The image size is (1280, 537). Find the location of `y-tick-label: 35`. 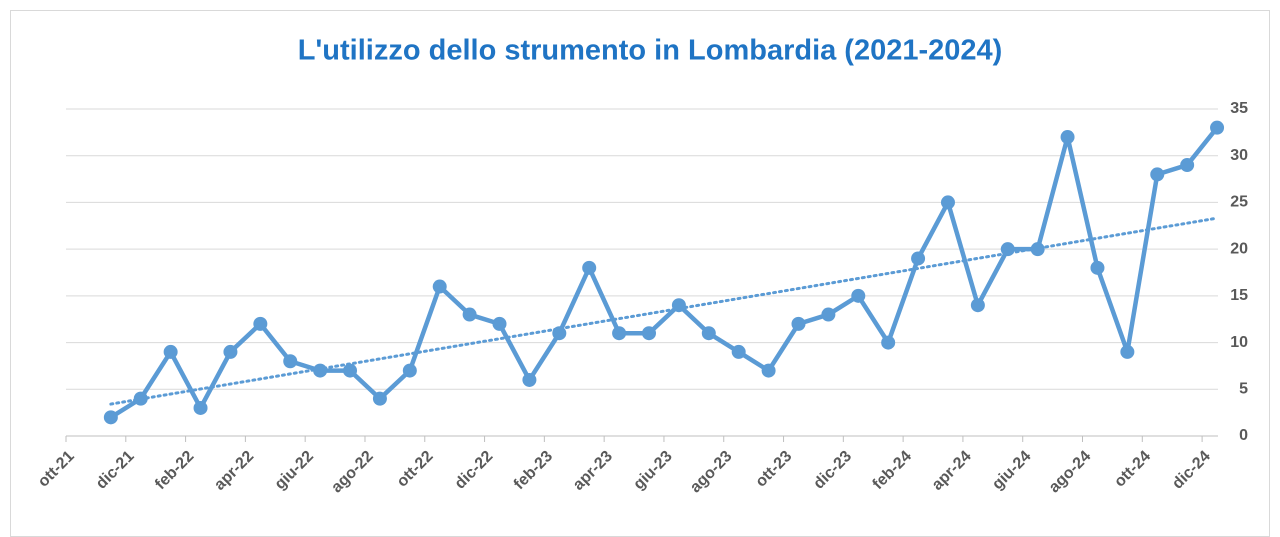

y-tick-label: 35 is located at coordinates (1239, 108).